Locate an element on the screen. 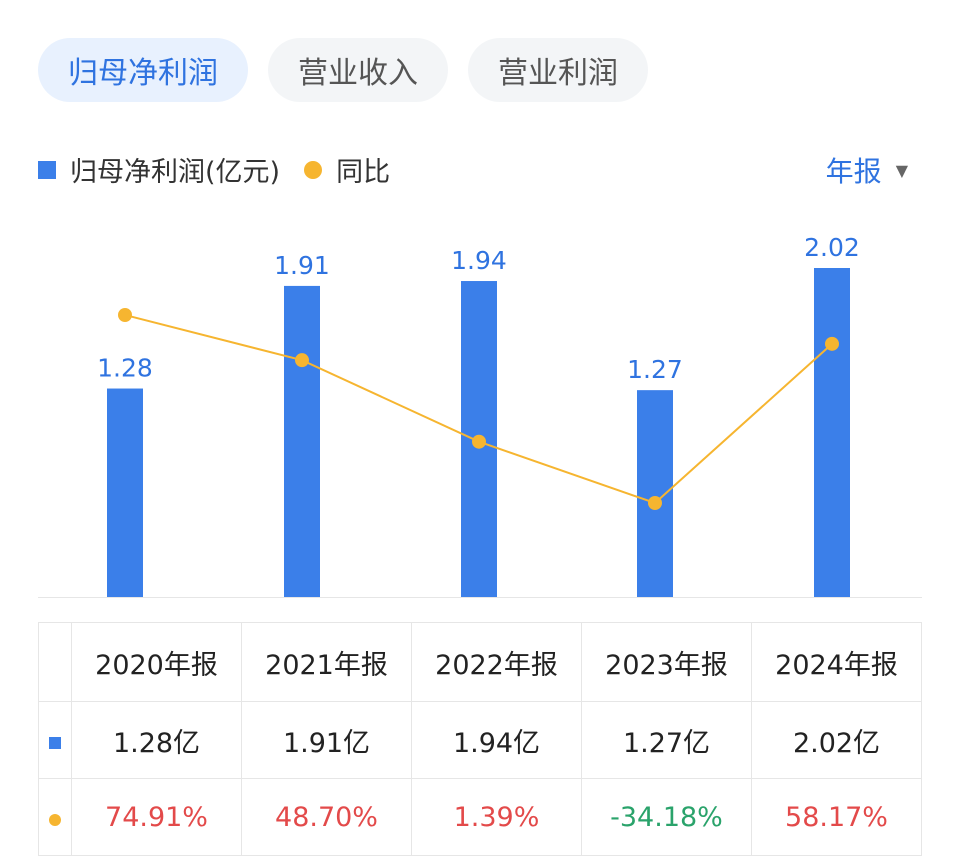 The width and height of the screenshot is (960, 856). table-header: 2021年报 is located at coordinates (326, 662).